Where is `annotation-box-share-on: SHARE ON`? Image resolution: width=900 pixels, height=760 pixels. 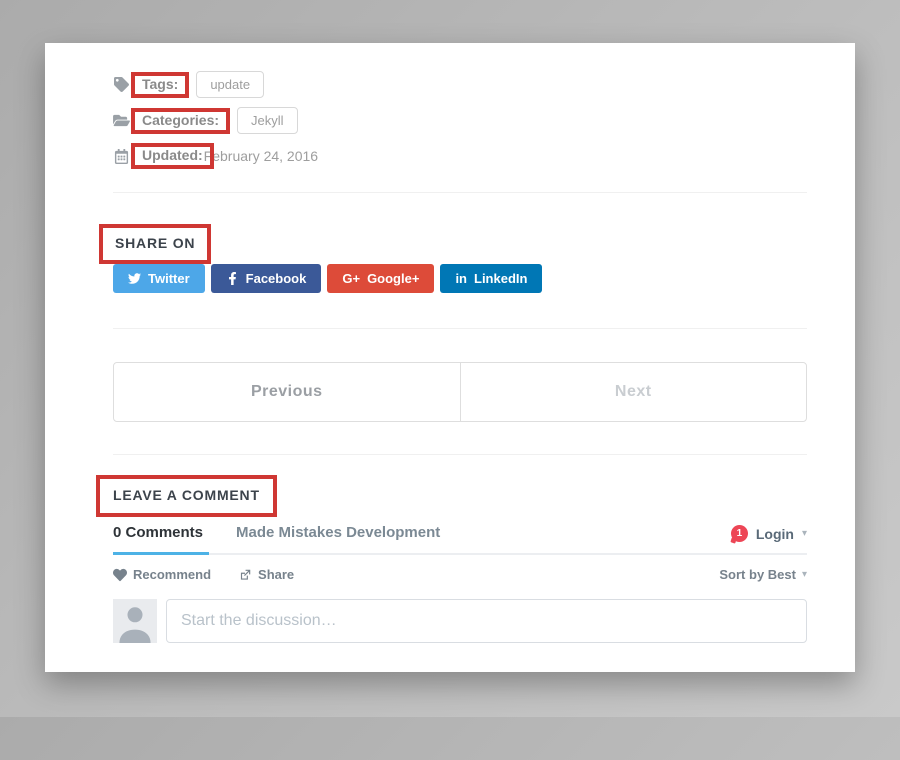 annotation-box-share-on: SHARE ON is located at coordinates (155, 244).